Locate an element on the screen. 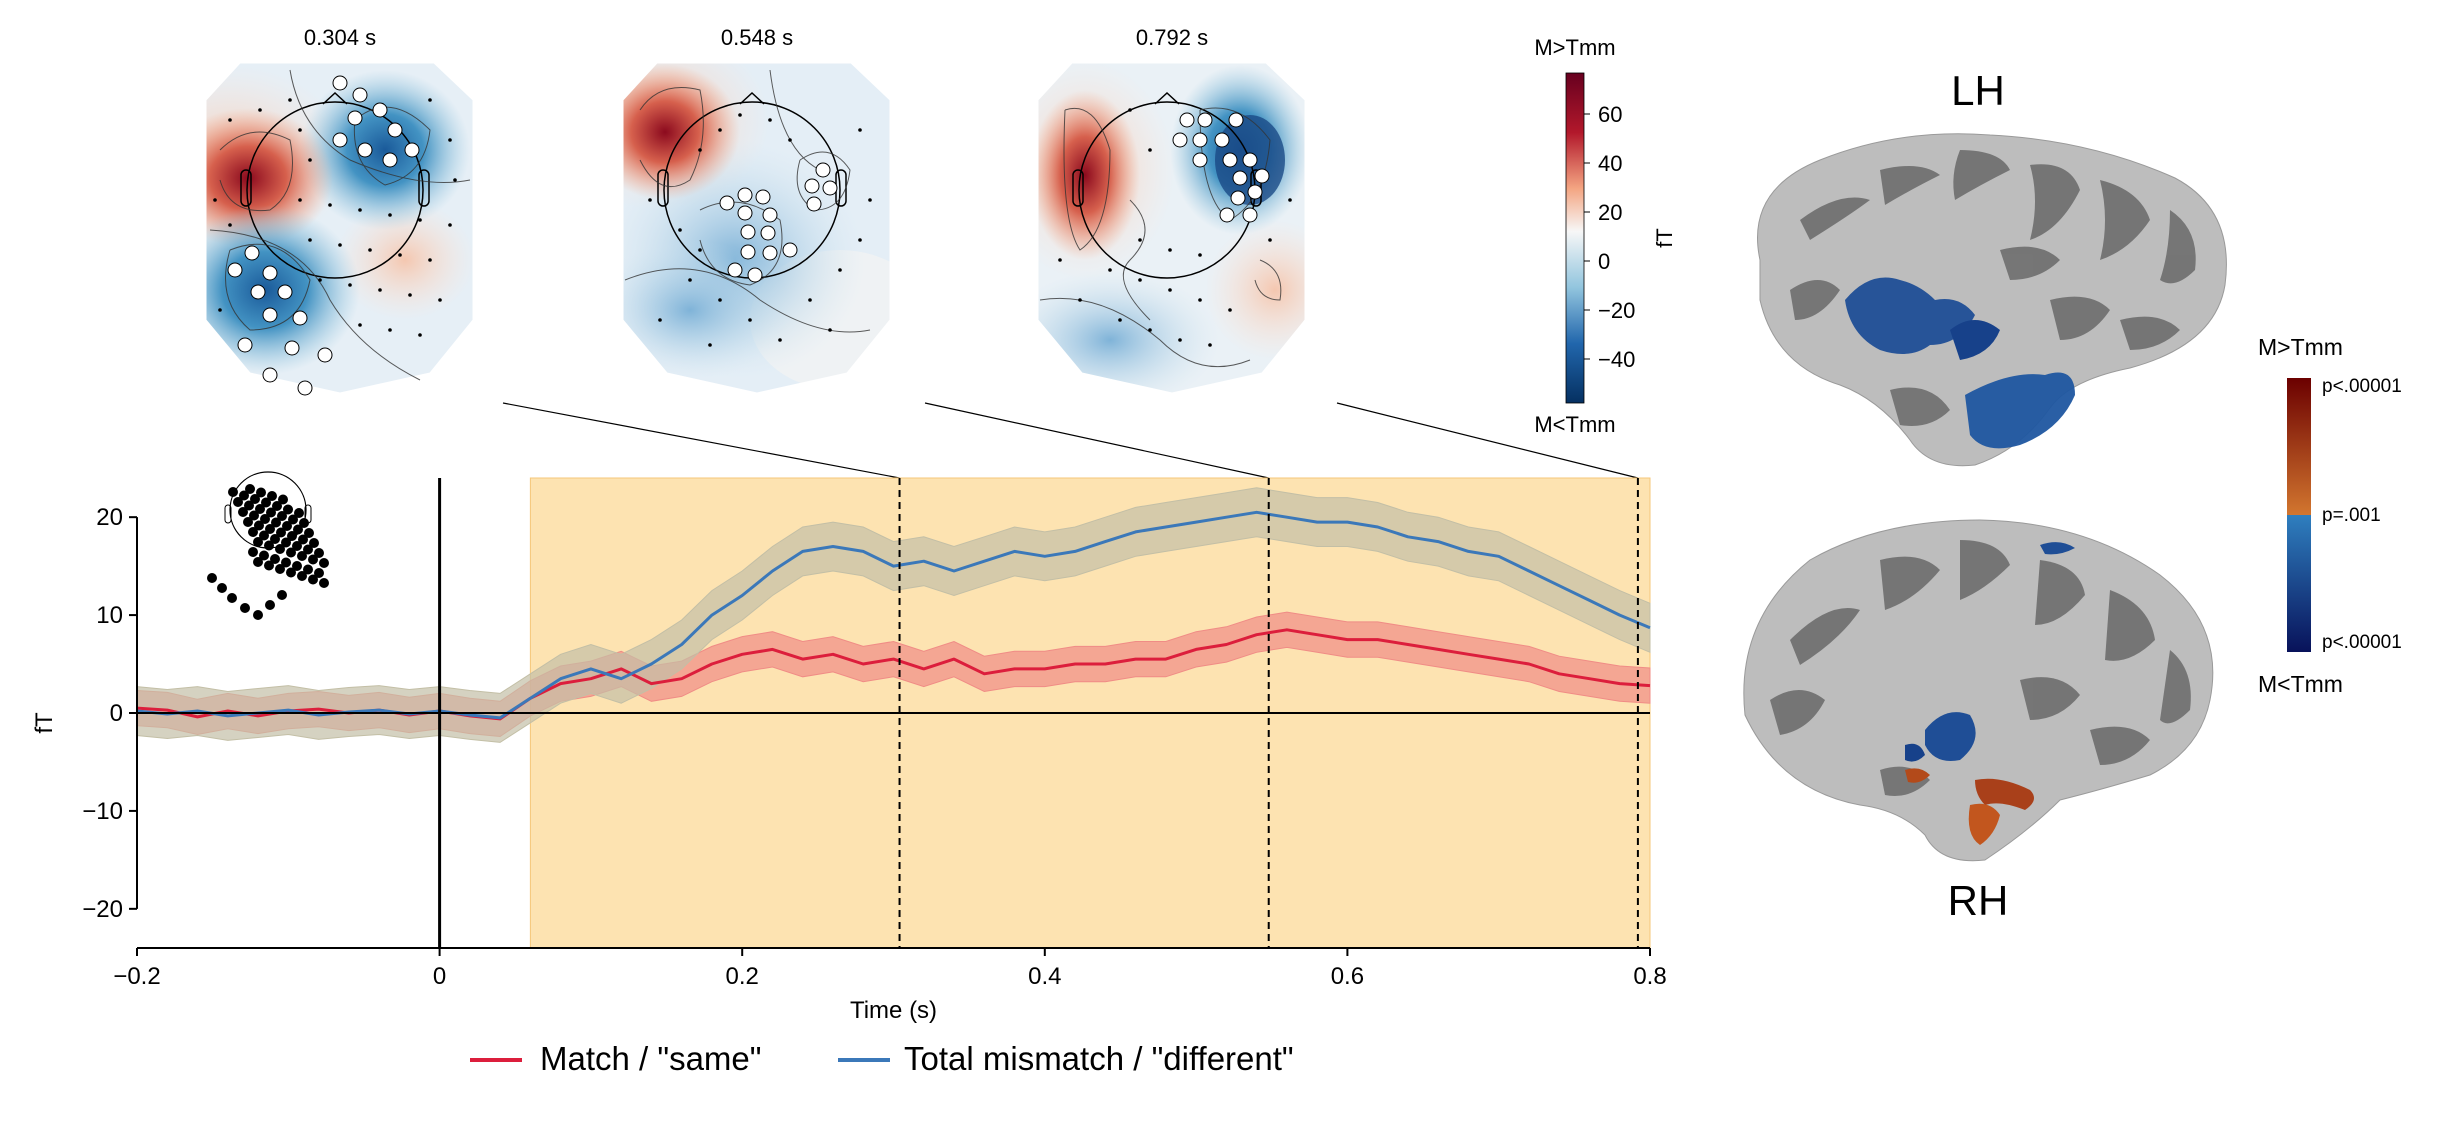 The width and height of the screenshot is (2448, 1126). topomap-1: 0.304 s is located at coordinates (339, 210).